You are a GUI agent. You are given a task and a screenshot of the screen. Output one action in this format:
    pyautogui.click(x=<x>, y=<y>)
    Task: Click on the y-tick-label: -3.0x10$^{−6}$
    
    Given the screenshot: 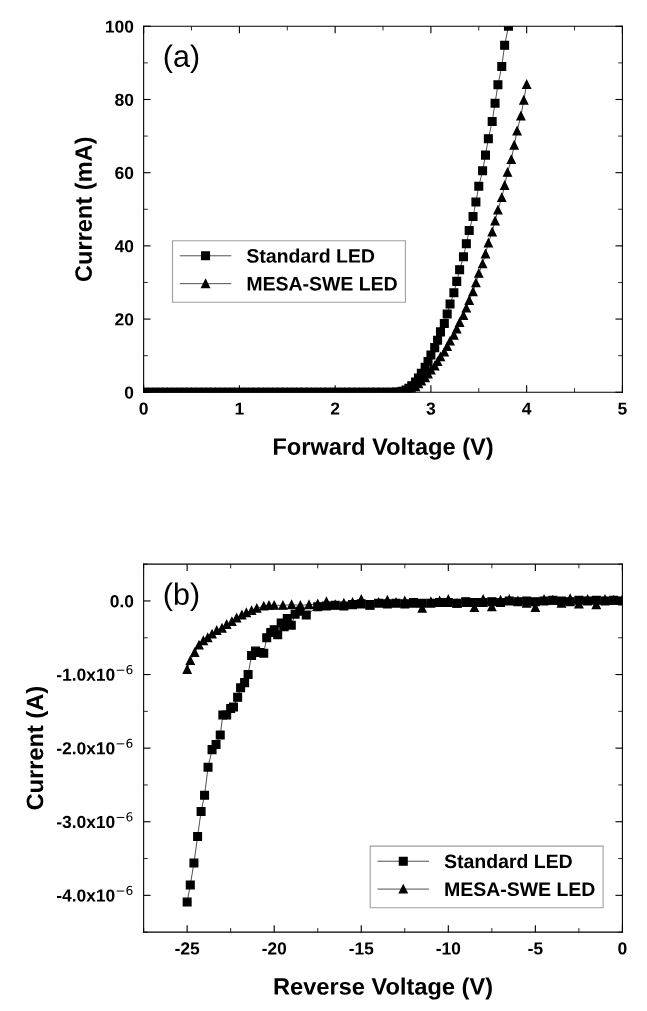 What is the action you would take?
    pyautogui.click(x=94, y=820)
    